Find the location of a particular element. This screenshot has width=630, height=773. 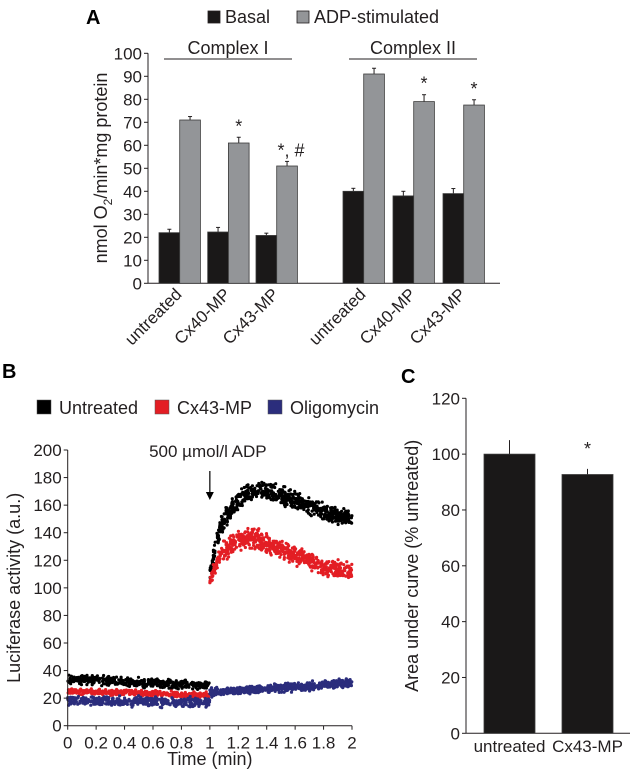

legend-label: Cx43-MP is located at coordinates (214, 408).